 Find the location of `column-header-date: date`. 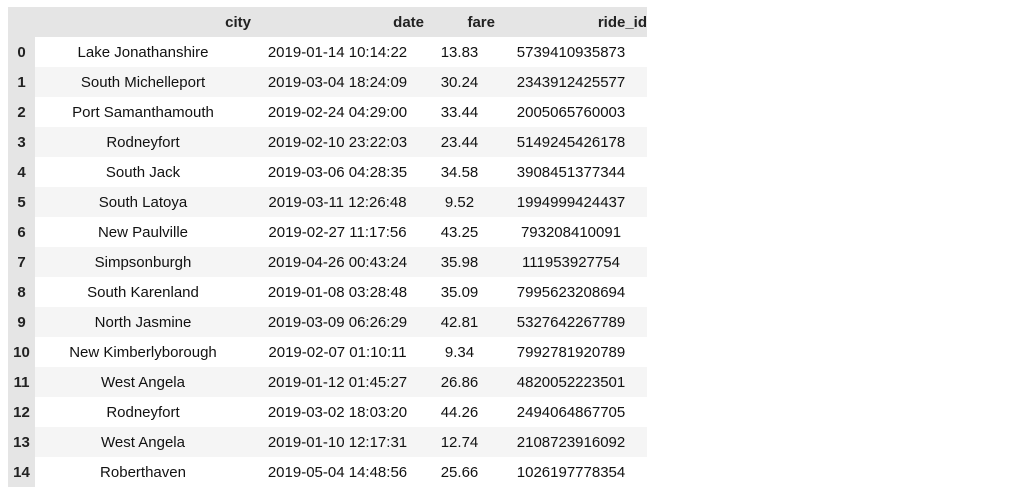

column-header-date: date is located at coordinates (337, 22).